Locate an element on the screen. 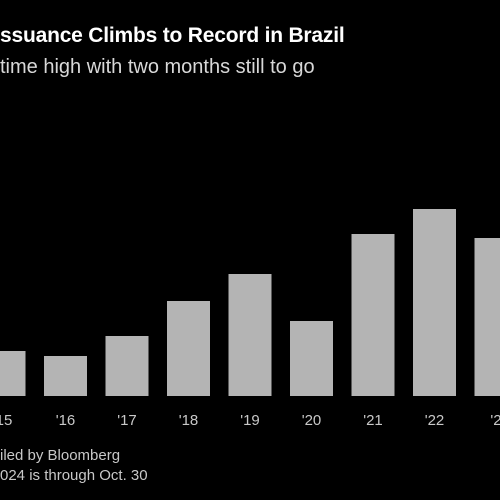 This screenshot has width=500, height=500. footnote: 024 is through Oct. 30 is located at coordinates (74, 475).